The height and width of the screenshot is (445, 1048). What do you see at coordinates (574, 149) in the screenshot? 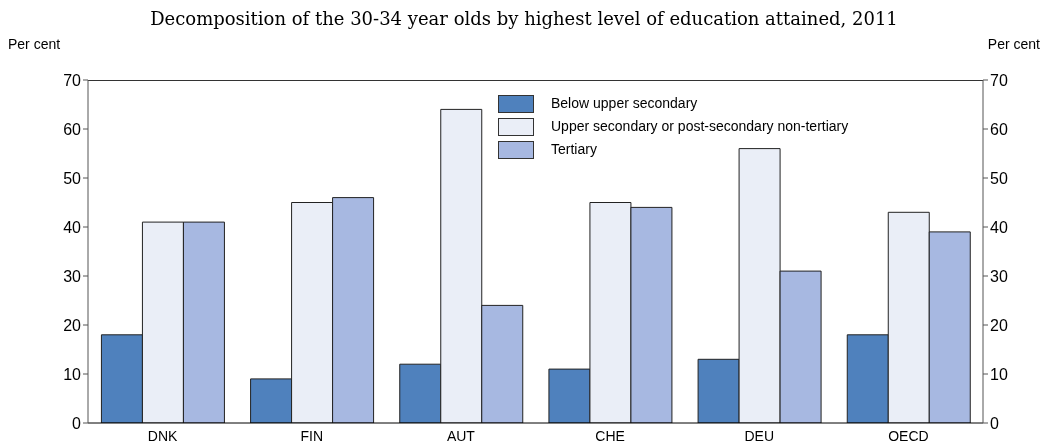
I see `legend-label: Tertiary` at bounding box center [574, 149].